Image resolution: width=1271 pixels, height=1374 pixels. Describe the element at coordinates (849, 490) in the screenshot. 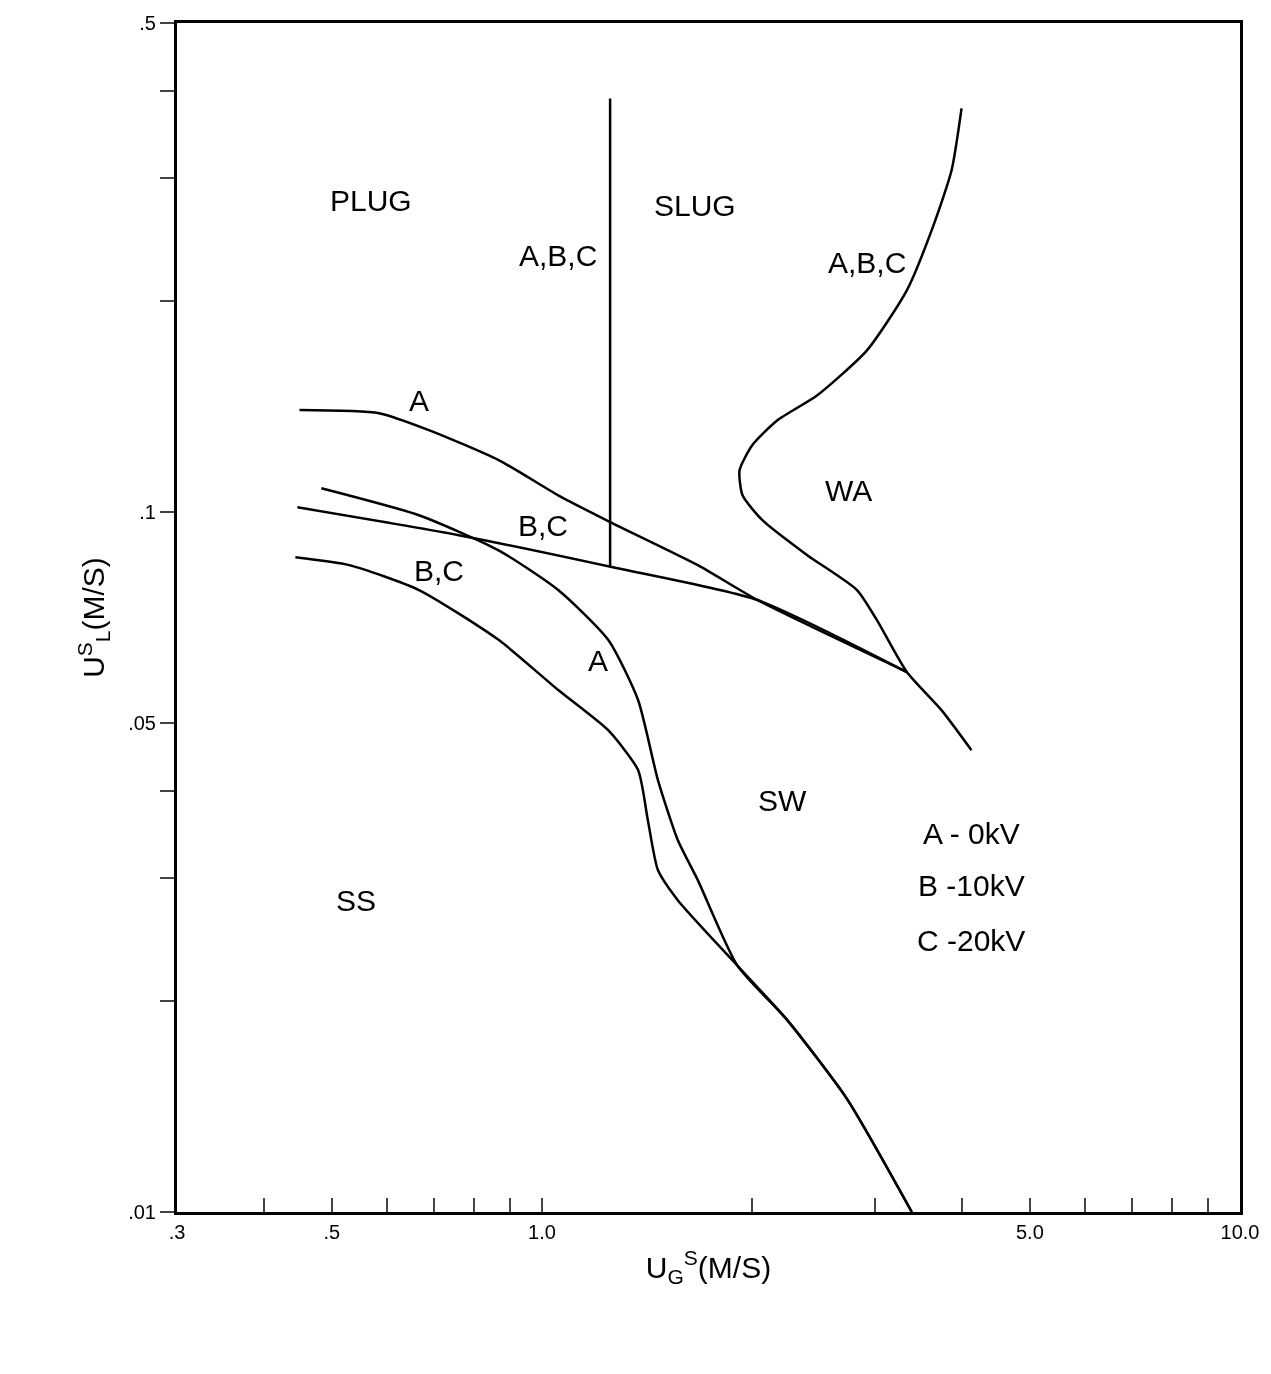

I see `annotation: WA` at that location.